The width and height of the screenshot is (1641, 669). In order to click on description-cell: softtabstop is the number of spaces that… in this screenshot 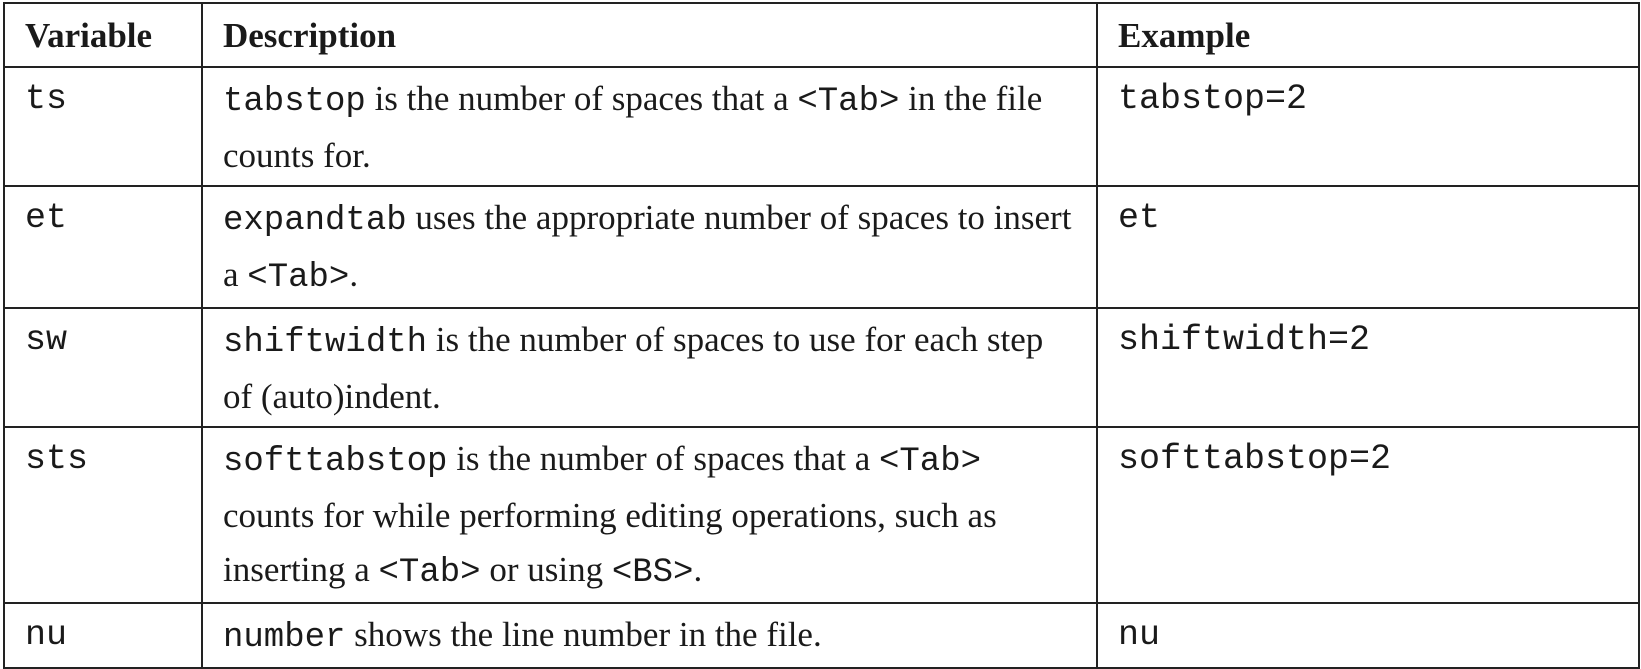, I will do `click(649, 515)`.